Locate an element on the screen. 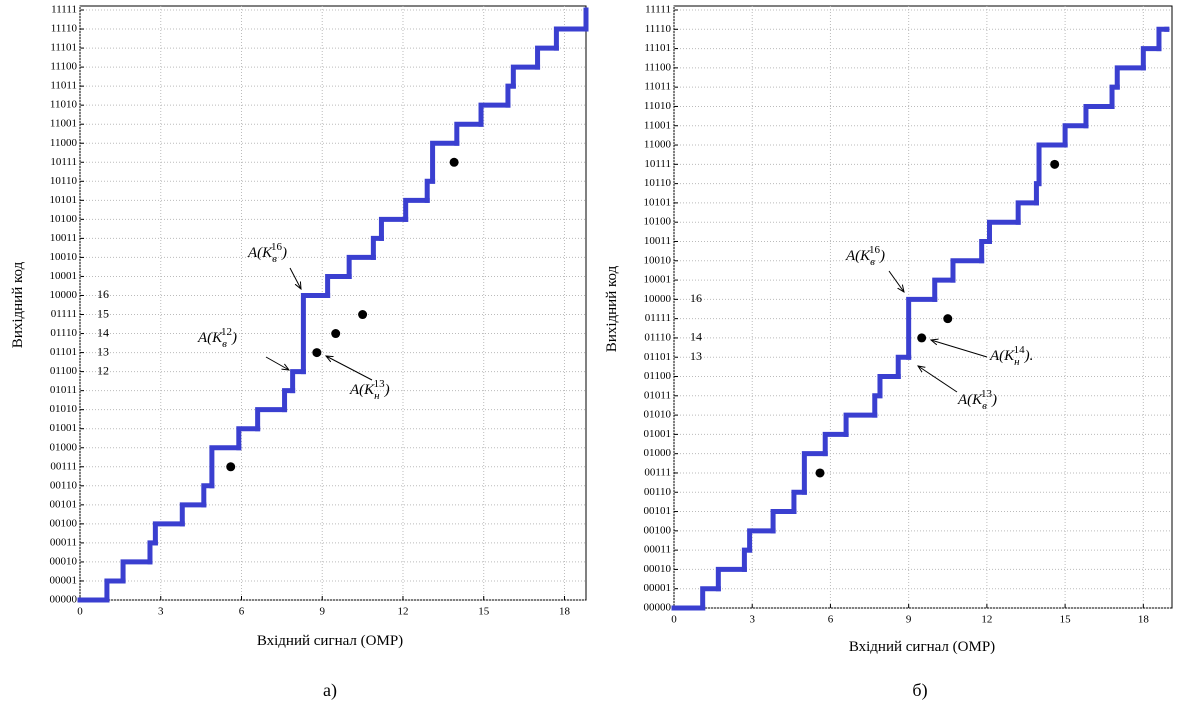 This screenshot has height=710, width=1182. y-tick-label: 01011 is located at coordinates (657, 395).